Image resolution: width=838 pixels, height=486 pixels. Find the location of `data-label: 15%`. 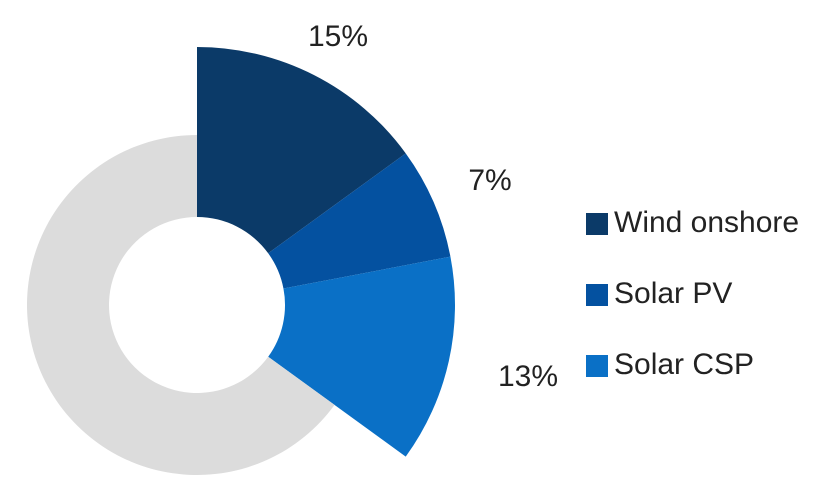

data-label: 15% is located at coordinates (338, 36).